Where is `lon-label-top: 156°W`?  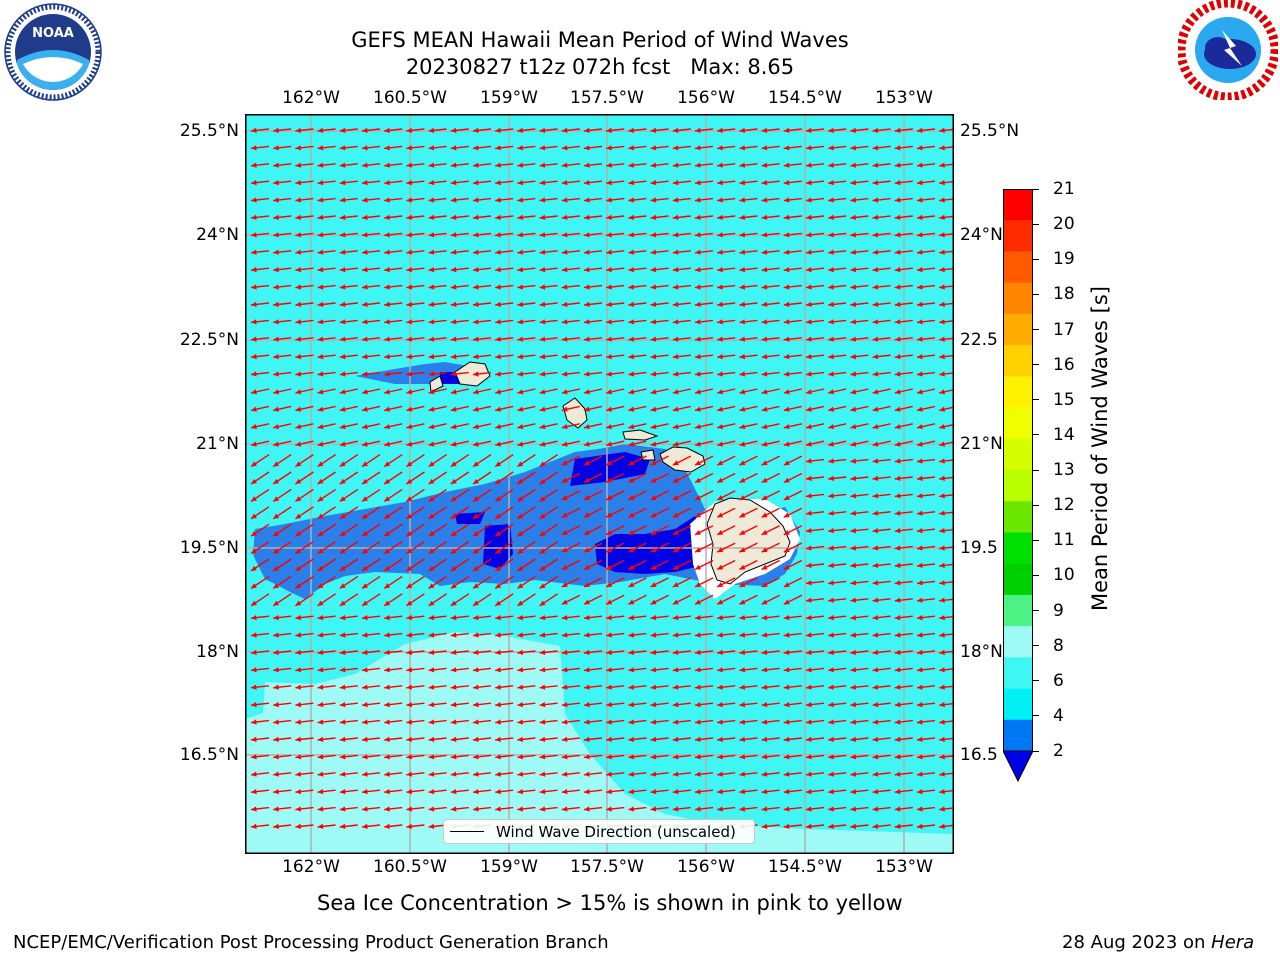
lon-label-top: 156°W is located at coordinates (706, 98).